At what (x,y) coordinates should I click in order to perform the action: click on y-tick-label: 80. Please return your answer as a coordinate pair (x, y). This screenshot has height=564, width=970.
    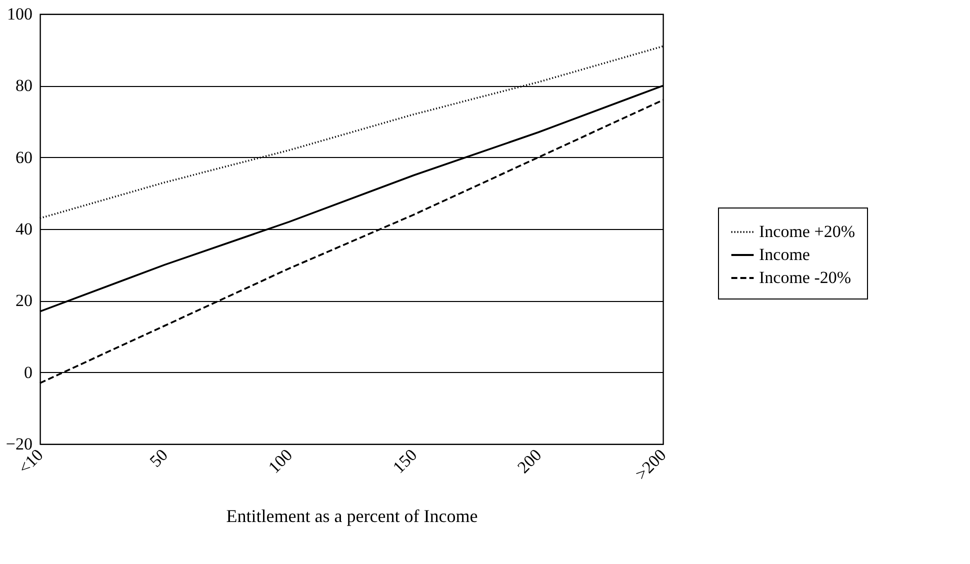
    Looking at the image, I should click on (24, 86).